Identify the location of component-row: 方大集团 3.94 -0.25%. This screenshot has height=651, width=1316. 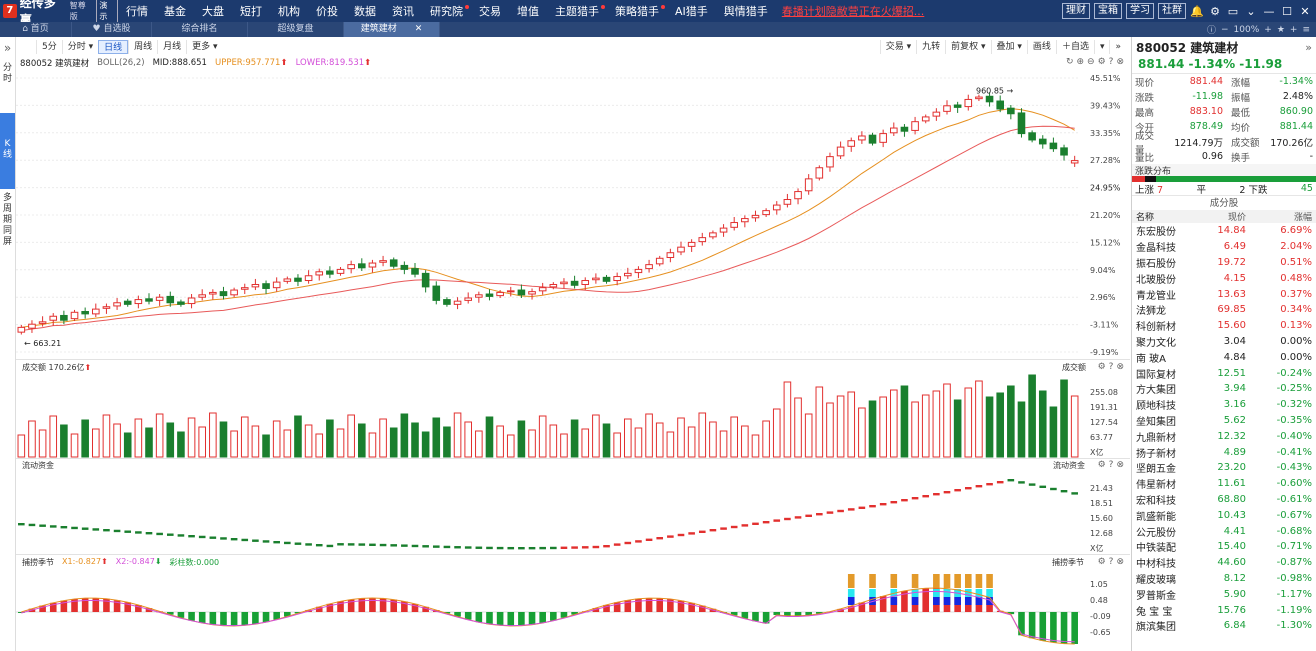
(1224, 389).